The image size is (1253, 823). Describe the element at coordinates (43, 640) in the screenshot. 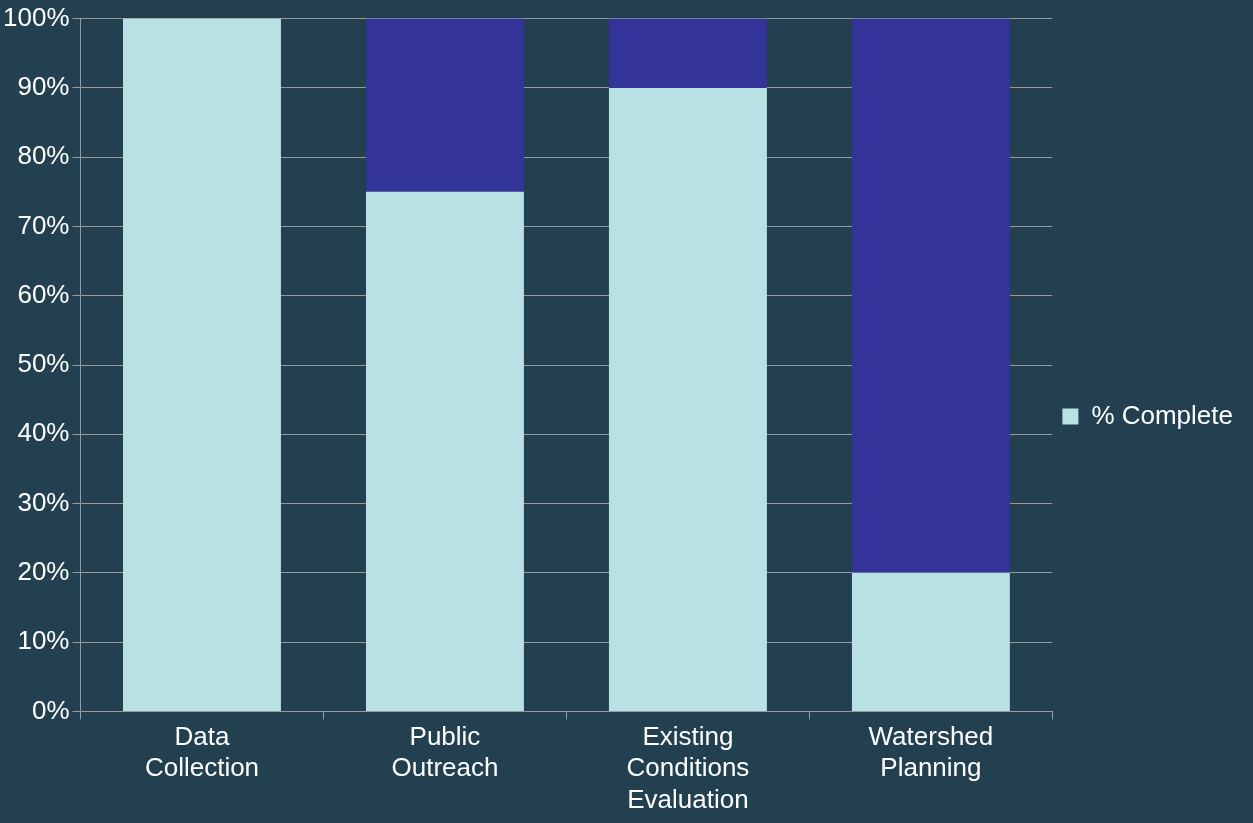

I see `y-tick-label: 10%` at that location.